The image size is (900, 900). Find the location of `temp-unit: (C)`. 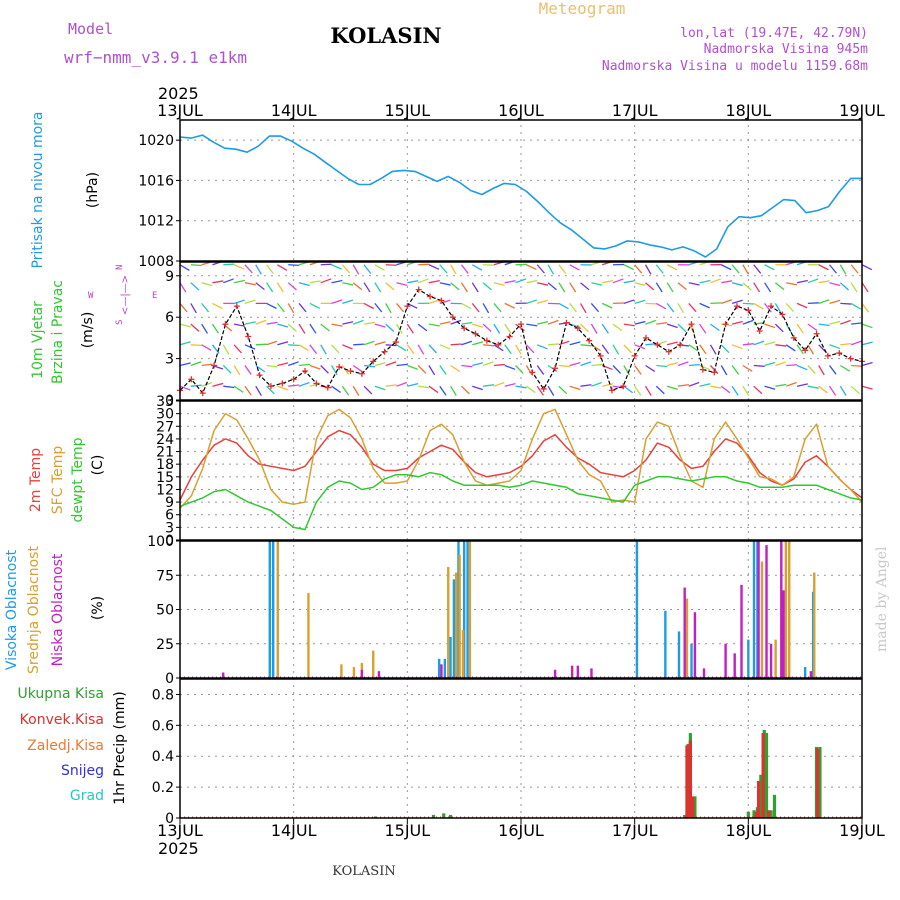

temp-unit: (C) is located at coordinates (98, 465).